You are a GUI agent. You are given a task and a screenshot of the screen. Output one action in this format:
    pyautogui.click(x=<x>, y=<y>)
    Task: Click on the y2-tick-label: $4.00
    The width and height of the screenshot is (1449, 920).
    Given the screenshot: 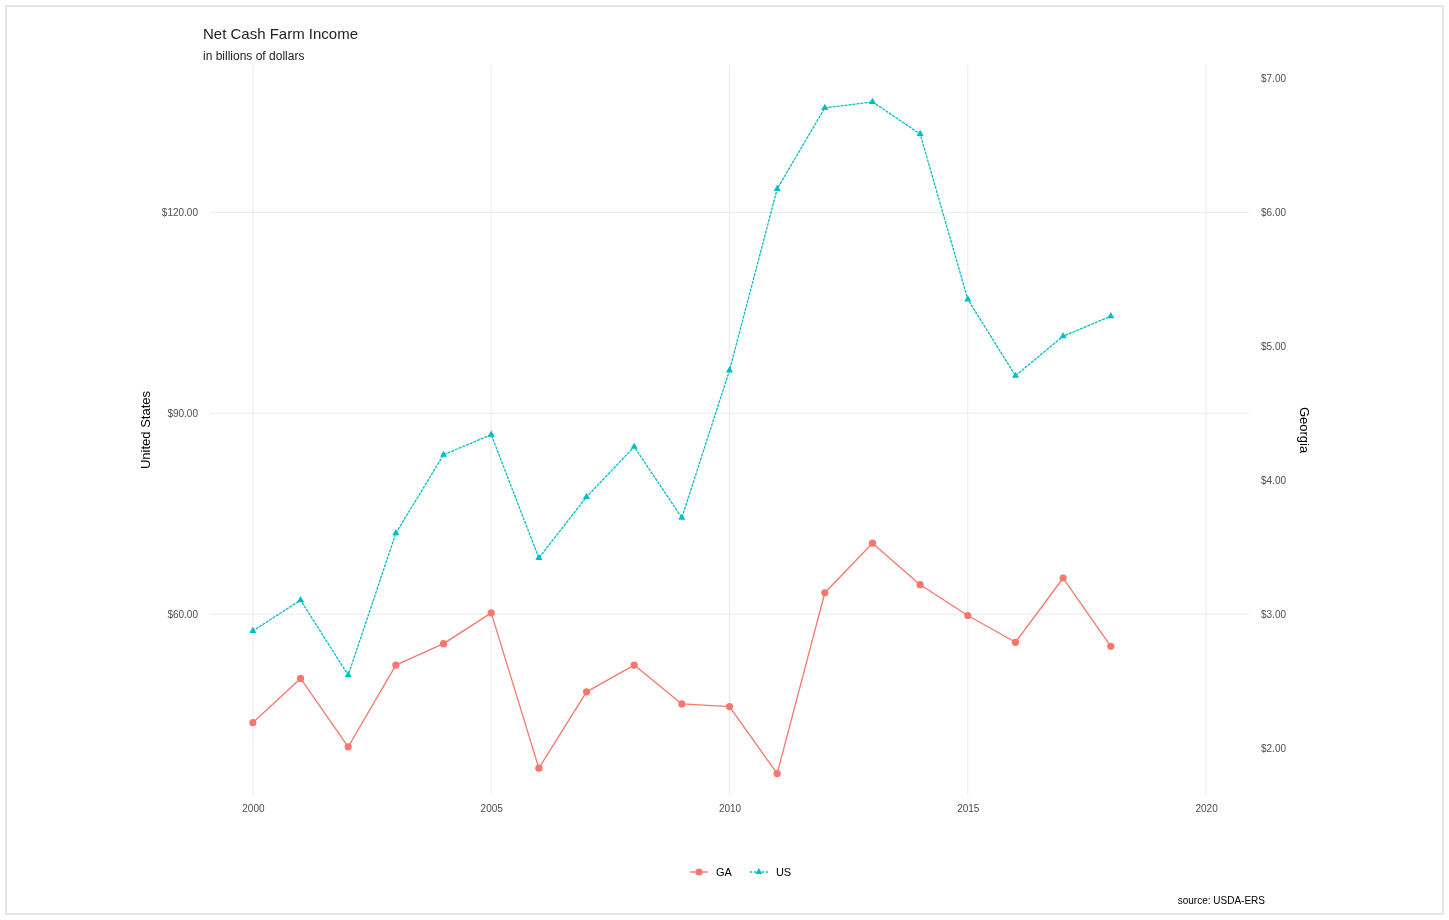 What is the action you would take?
    pyautogui.click(x=1274, y=480)
    